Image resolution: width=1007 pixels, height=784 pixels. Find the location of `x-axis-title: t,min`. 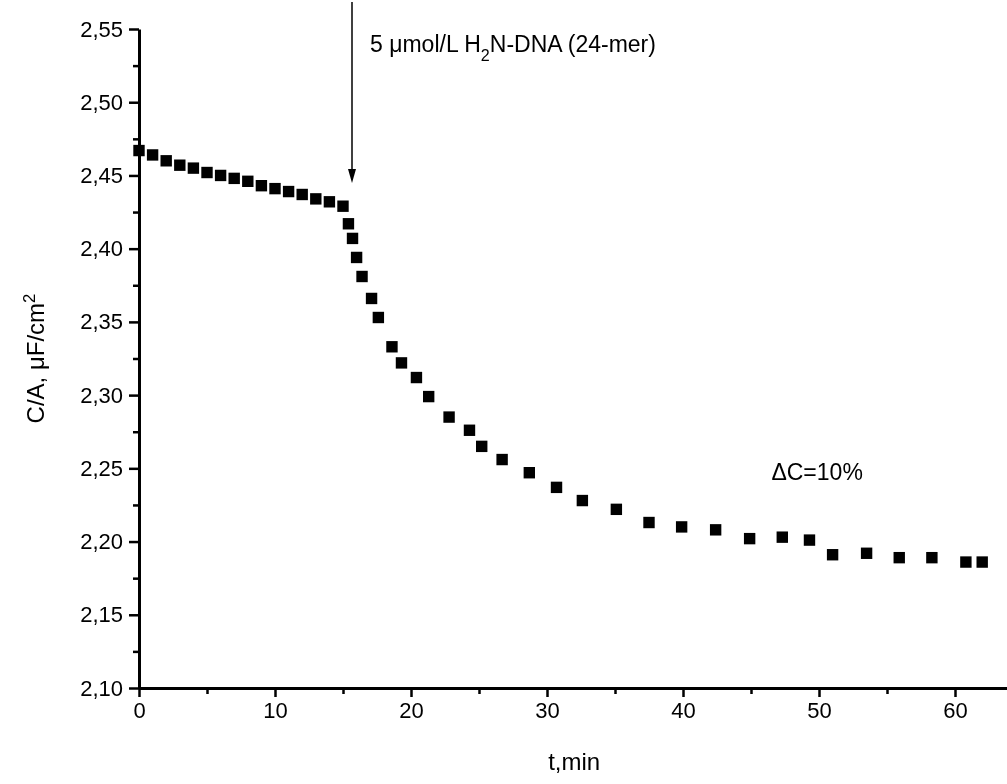

x-axis-title: t,min is located at coordinates (574, 761).